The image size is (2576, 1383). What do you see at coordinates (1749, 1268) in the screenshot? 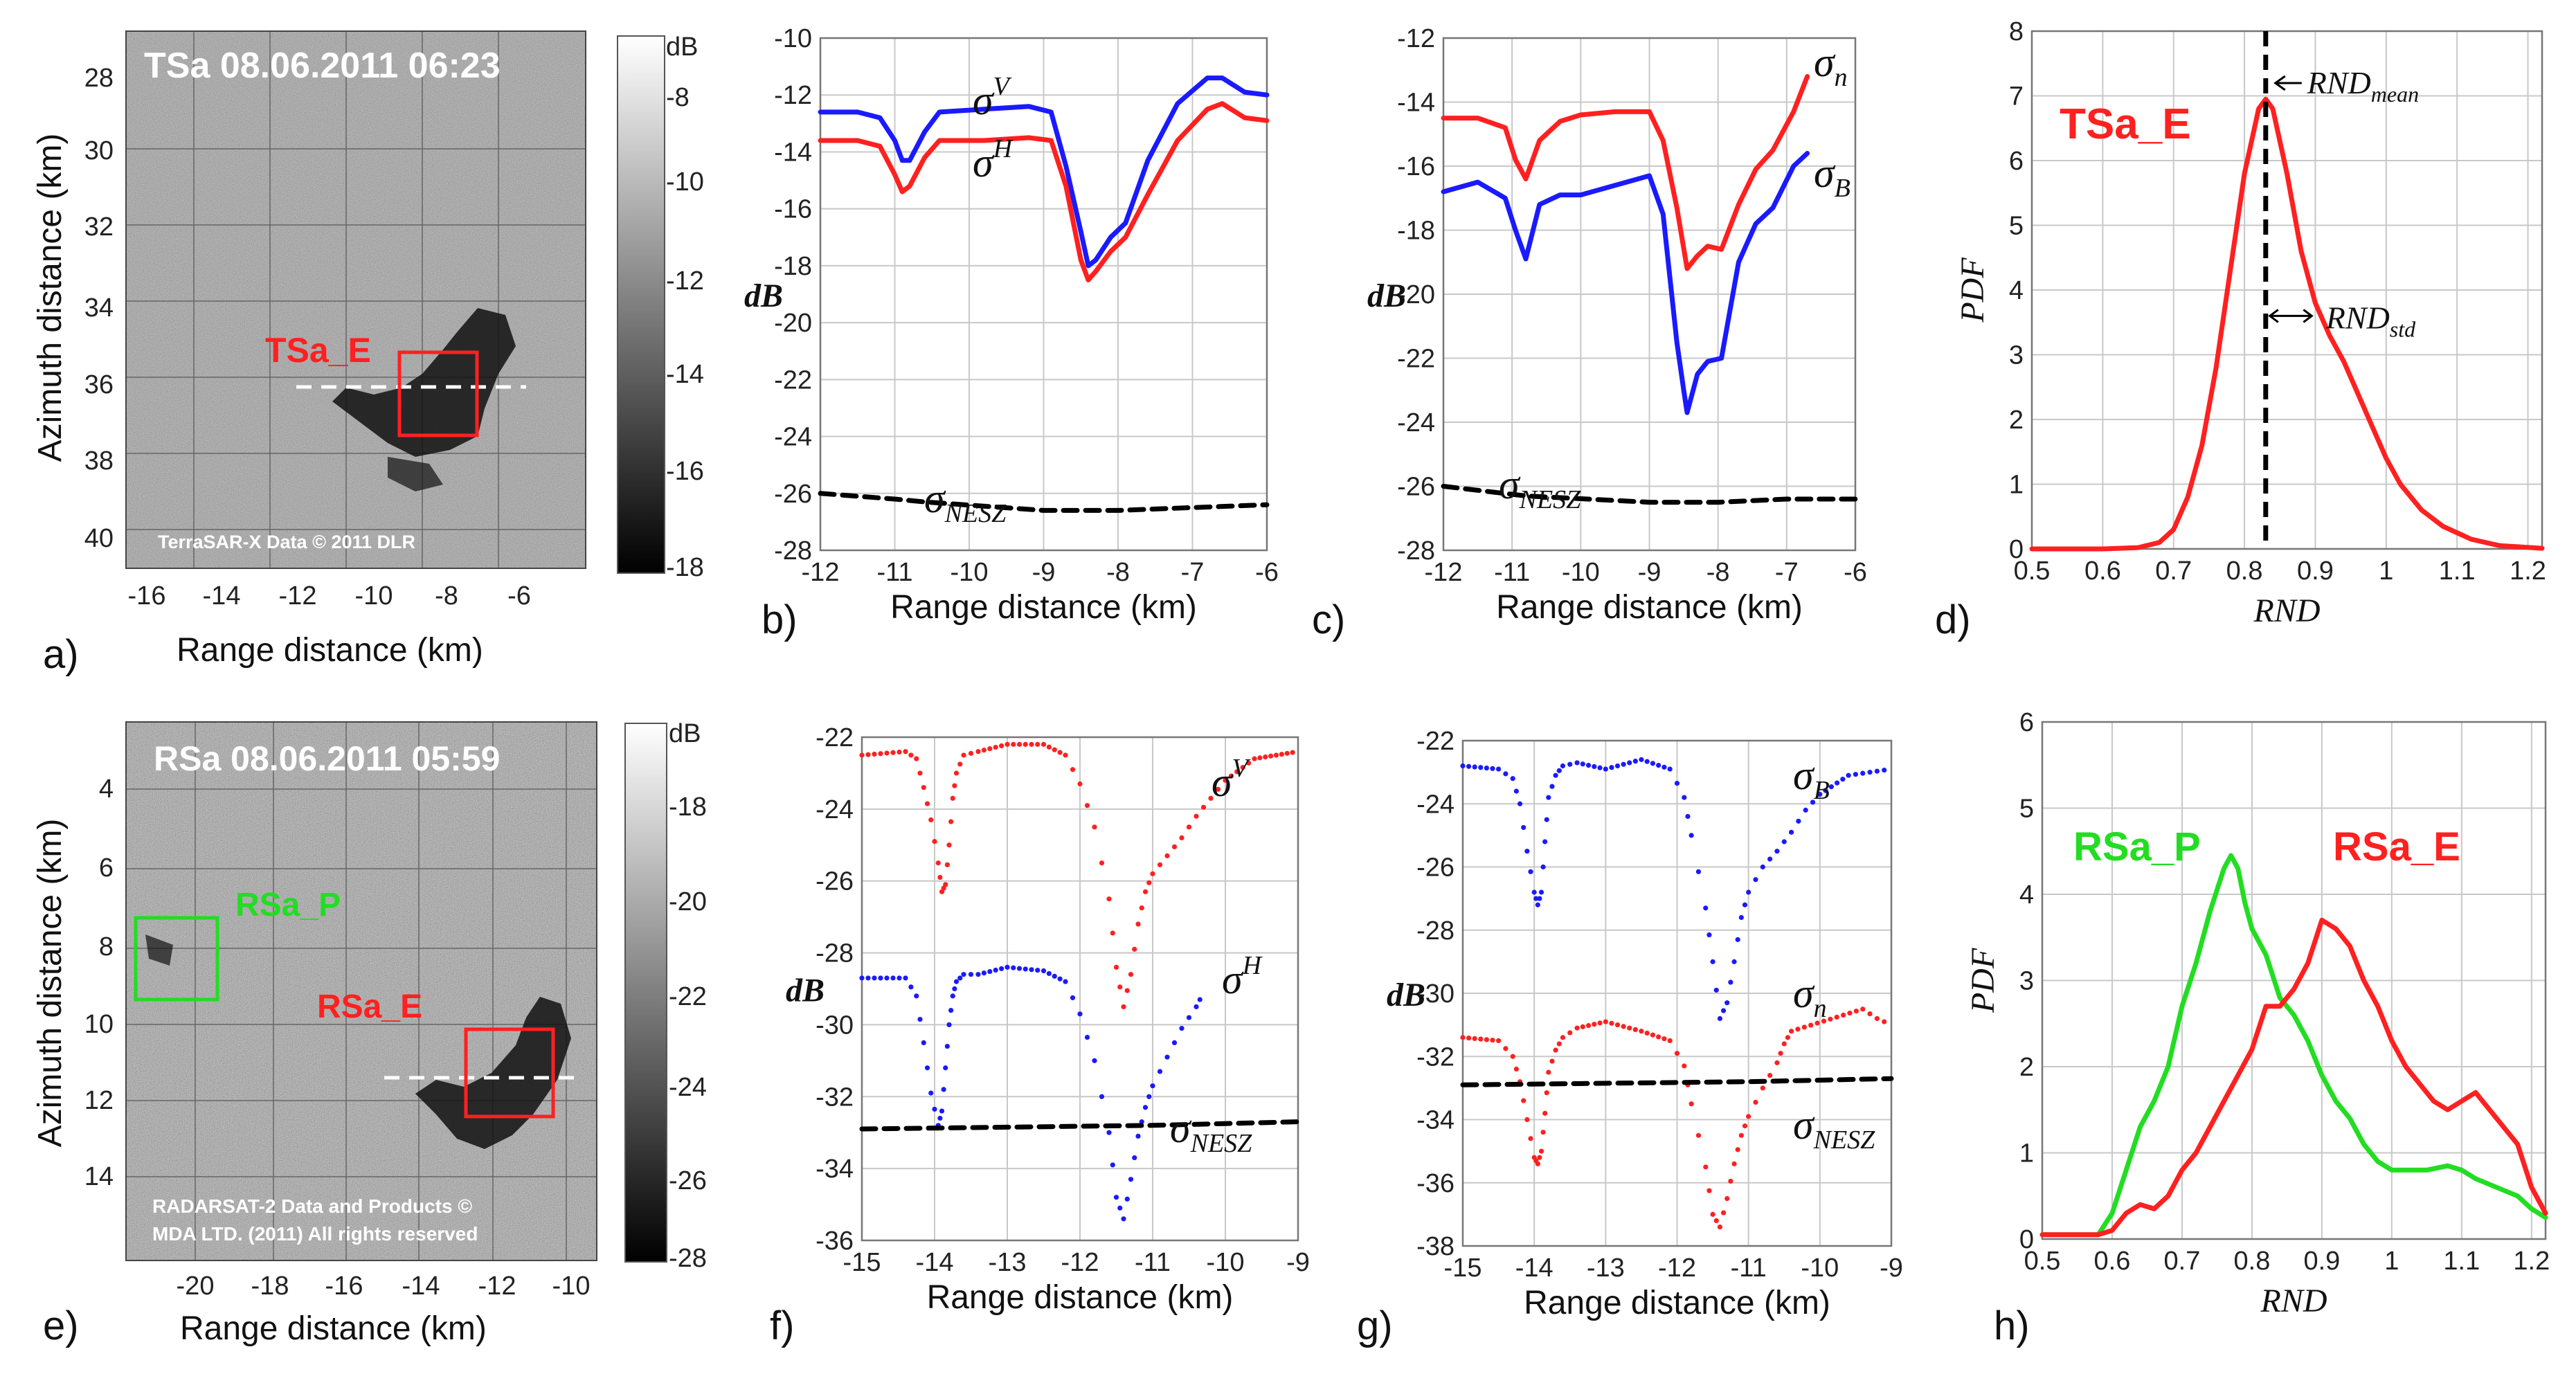
I see `xtick-label: -11` at bounding box center [1749, 1268].